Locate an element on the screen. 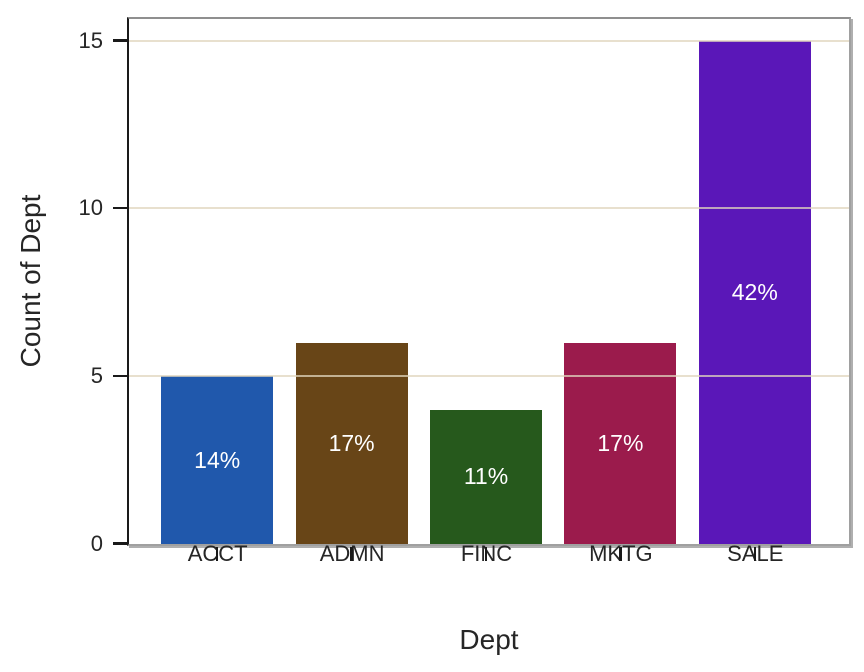  x-axis-title: Dept is located at coordinates (489, 639).